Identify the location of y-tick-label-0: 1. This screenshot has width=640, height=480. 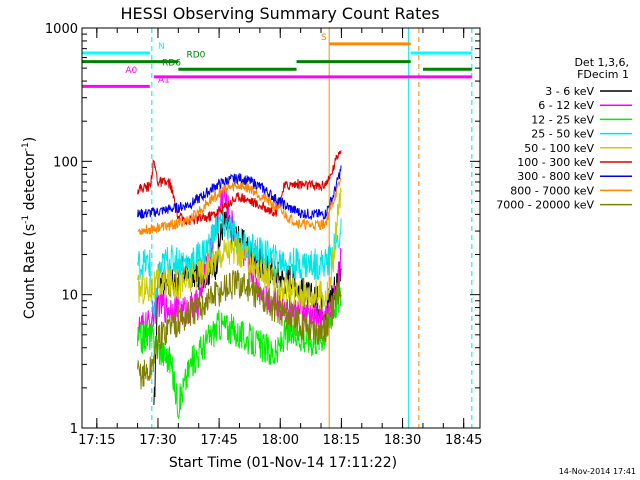
(74, 429).